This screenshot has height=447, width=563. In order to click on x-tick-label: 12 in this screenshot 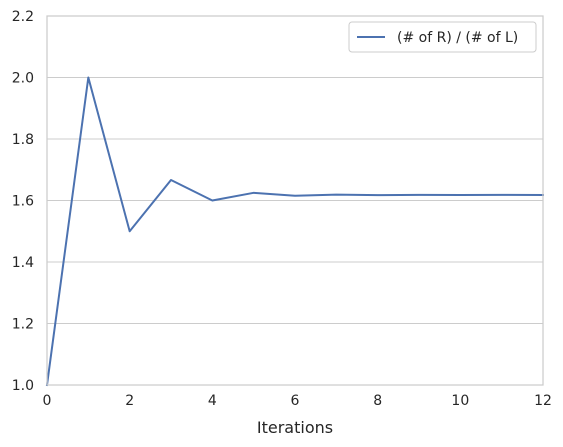, I will do `click(543, 401)`.